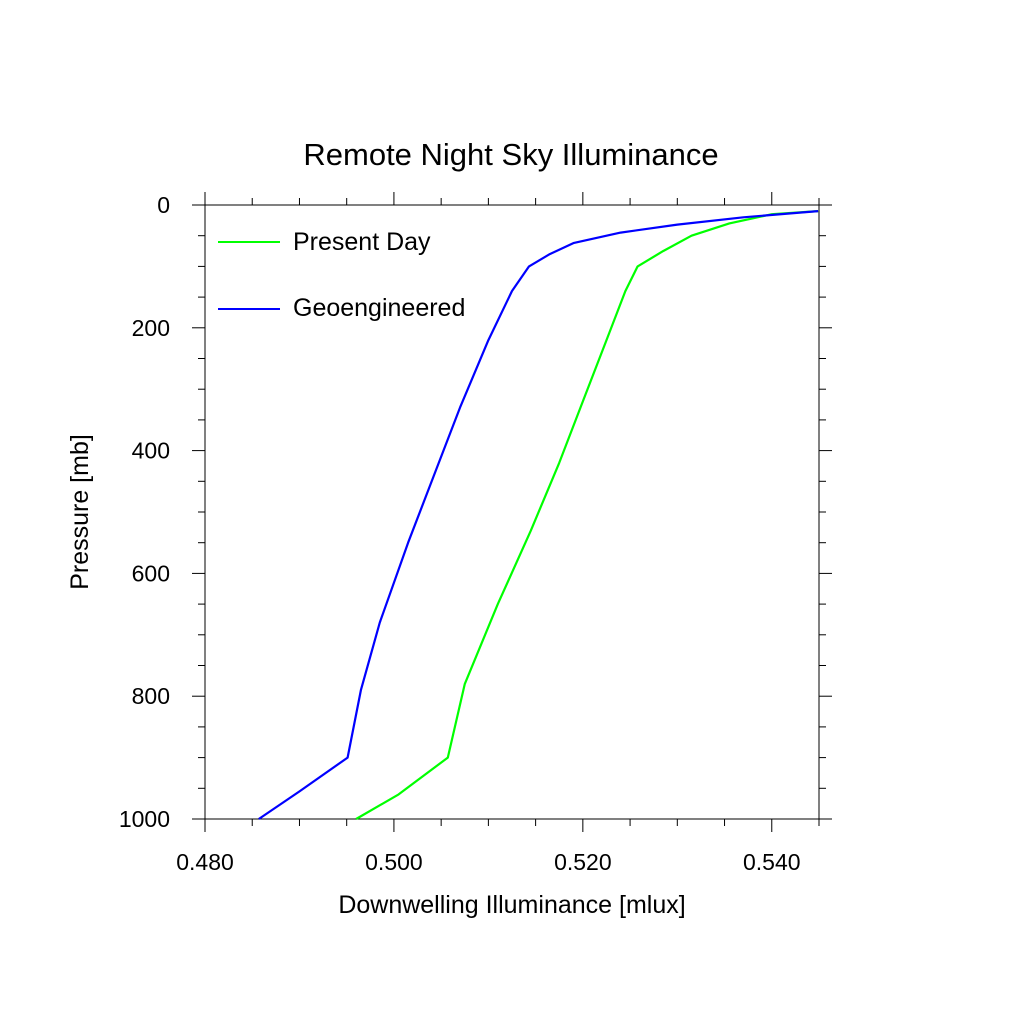 Image resolution: width=1024 pixels, height=1024 pixels. Describe the element at coordinates (394, 862) in the screenshot. I see `x-tick-label: 0.500` at that location.